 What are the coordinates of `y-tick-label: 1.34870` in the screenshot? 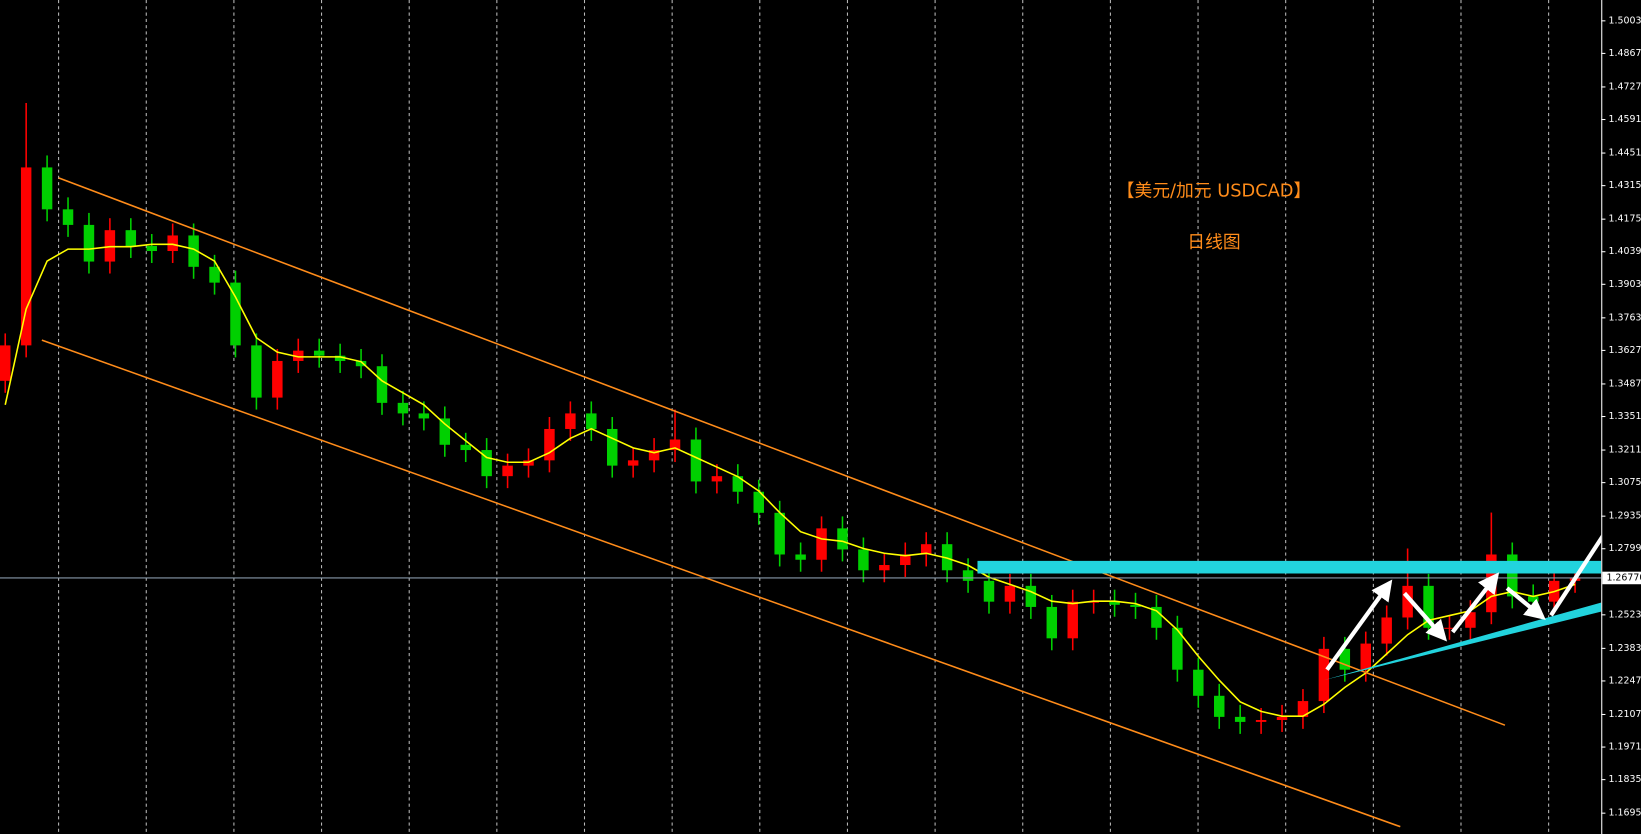 It's located at (1625, 383).